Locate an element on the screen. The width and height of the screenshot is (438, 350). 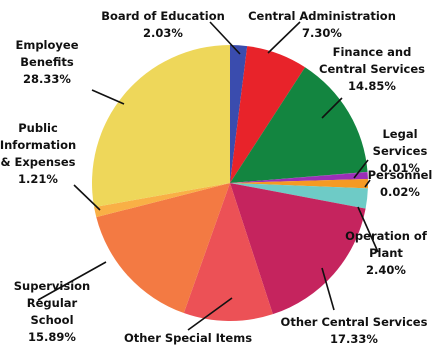
label-operation-percent: 2.40% is located at coordinates (386, 270).